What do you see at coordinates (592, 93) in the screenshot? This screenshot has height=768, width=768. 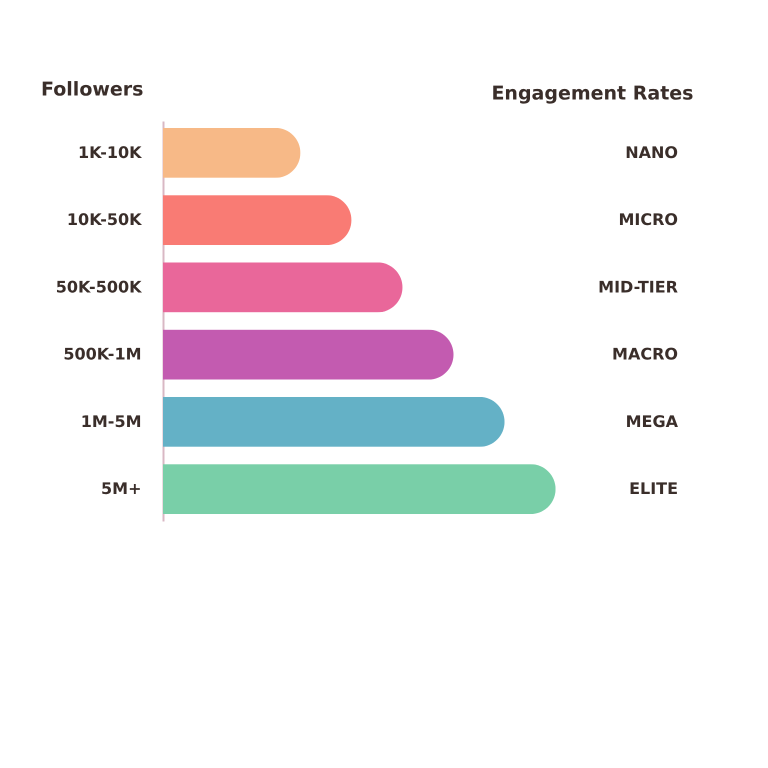 I see `x-axis-title: Engagement Rates` at bounding box center [592, 93].